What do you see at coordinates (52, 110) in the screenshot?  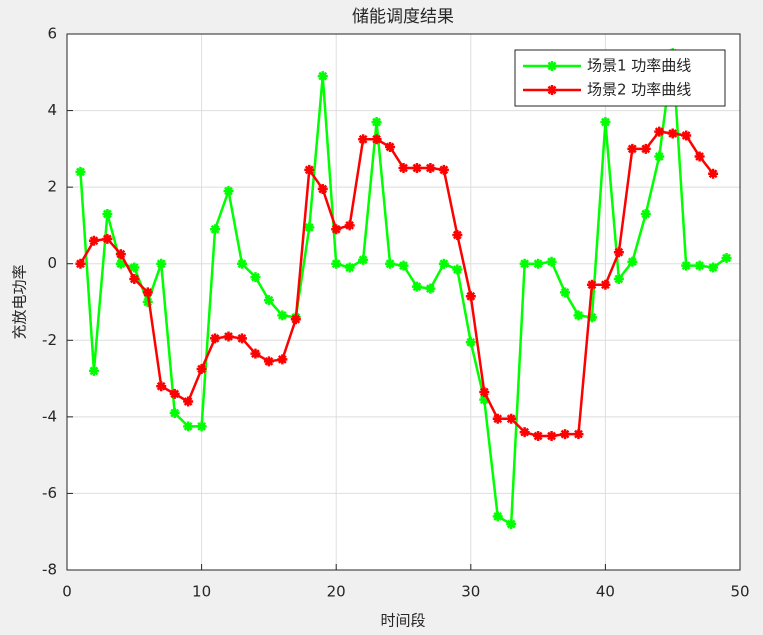 I see `y-tick-label: 4` at bounding box center [52, 110].